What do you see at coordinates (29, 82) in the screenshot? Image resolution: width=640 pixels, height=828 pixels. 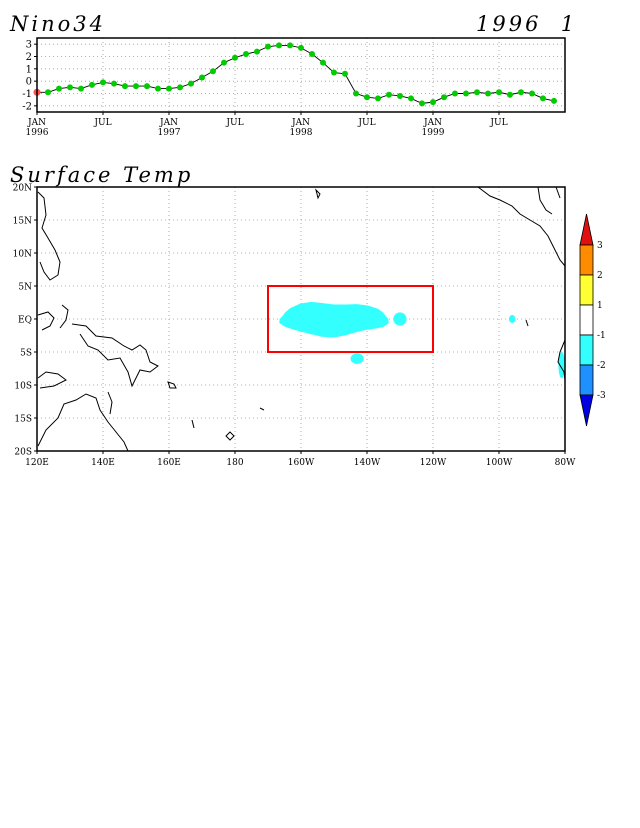 I see `nino-ytick-label: 0` at bounding box center [29, 82].